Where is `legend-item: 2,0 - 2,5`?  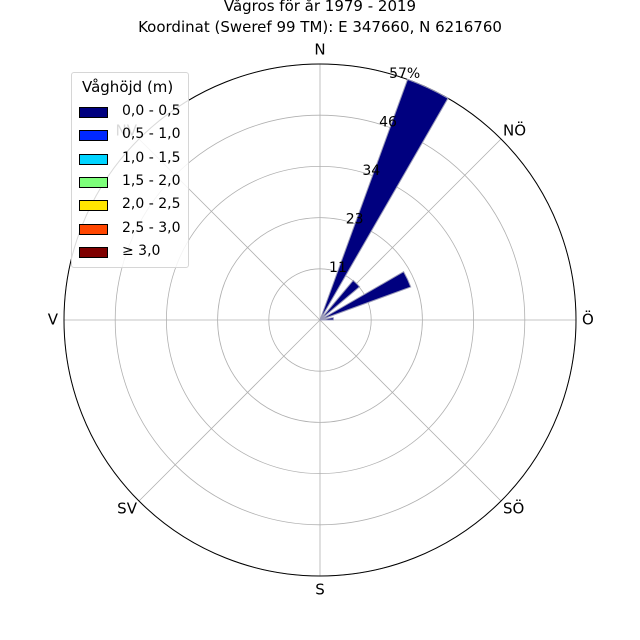 legend-item: 2,0 - 2,5 is located at coordinates (134, 205).